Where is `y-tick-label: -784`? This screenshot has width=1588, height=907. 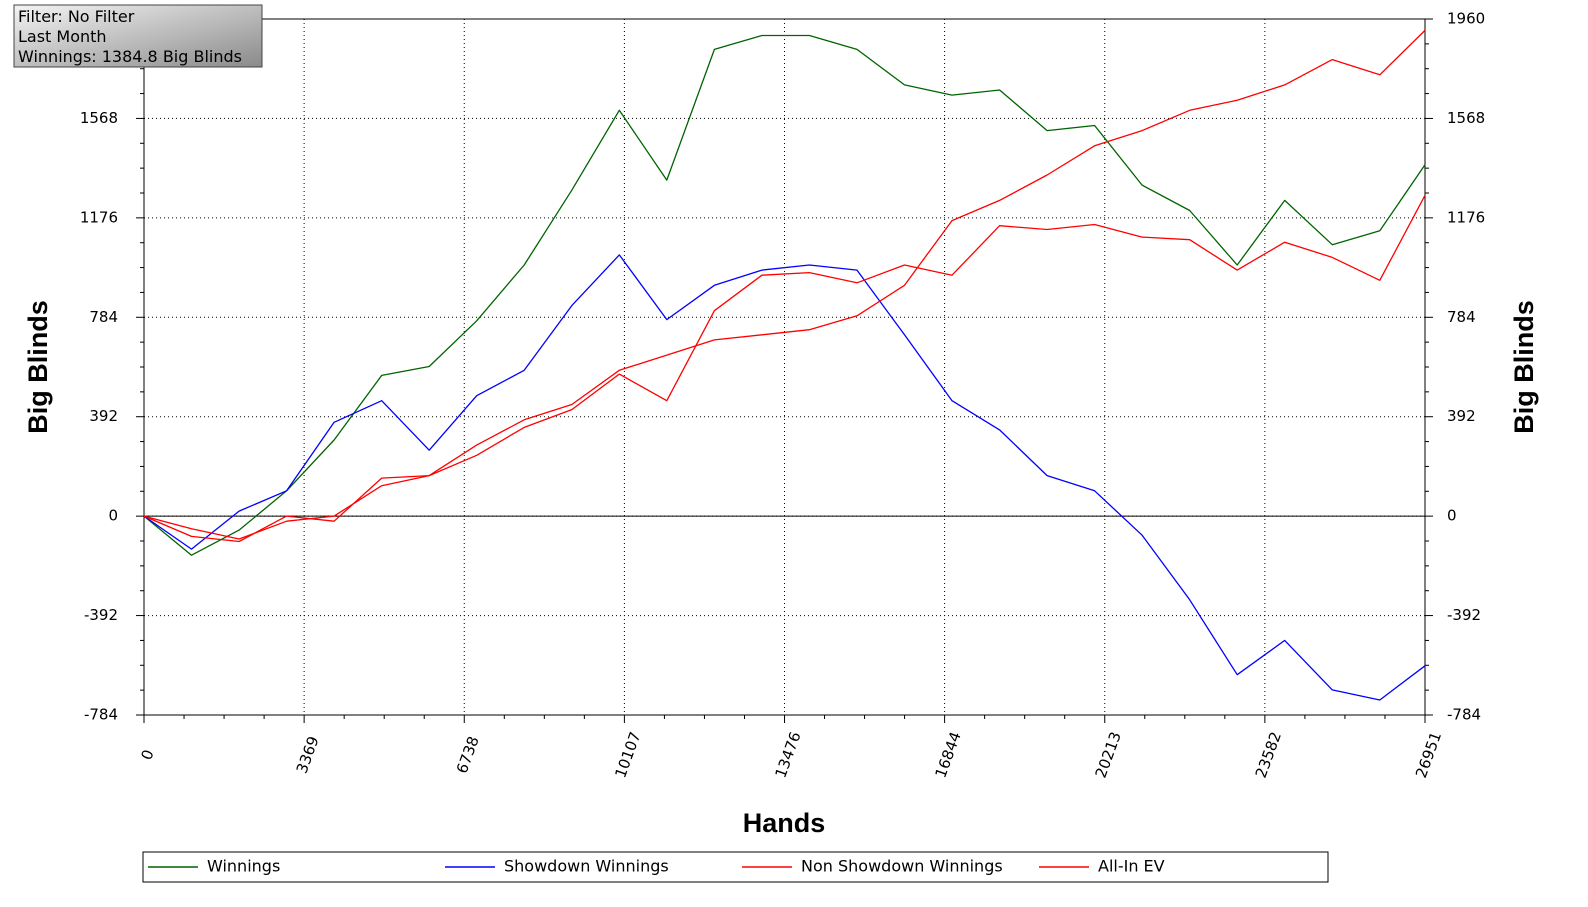 y-tick-label: -784 is located at coordinates (101, 715).